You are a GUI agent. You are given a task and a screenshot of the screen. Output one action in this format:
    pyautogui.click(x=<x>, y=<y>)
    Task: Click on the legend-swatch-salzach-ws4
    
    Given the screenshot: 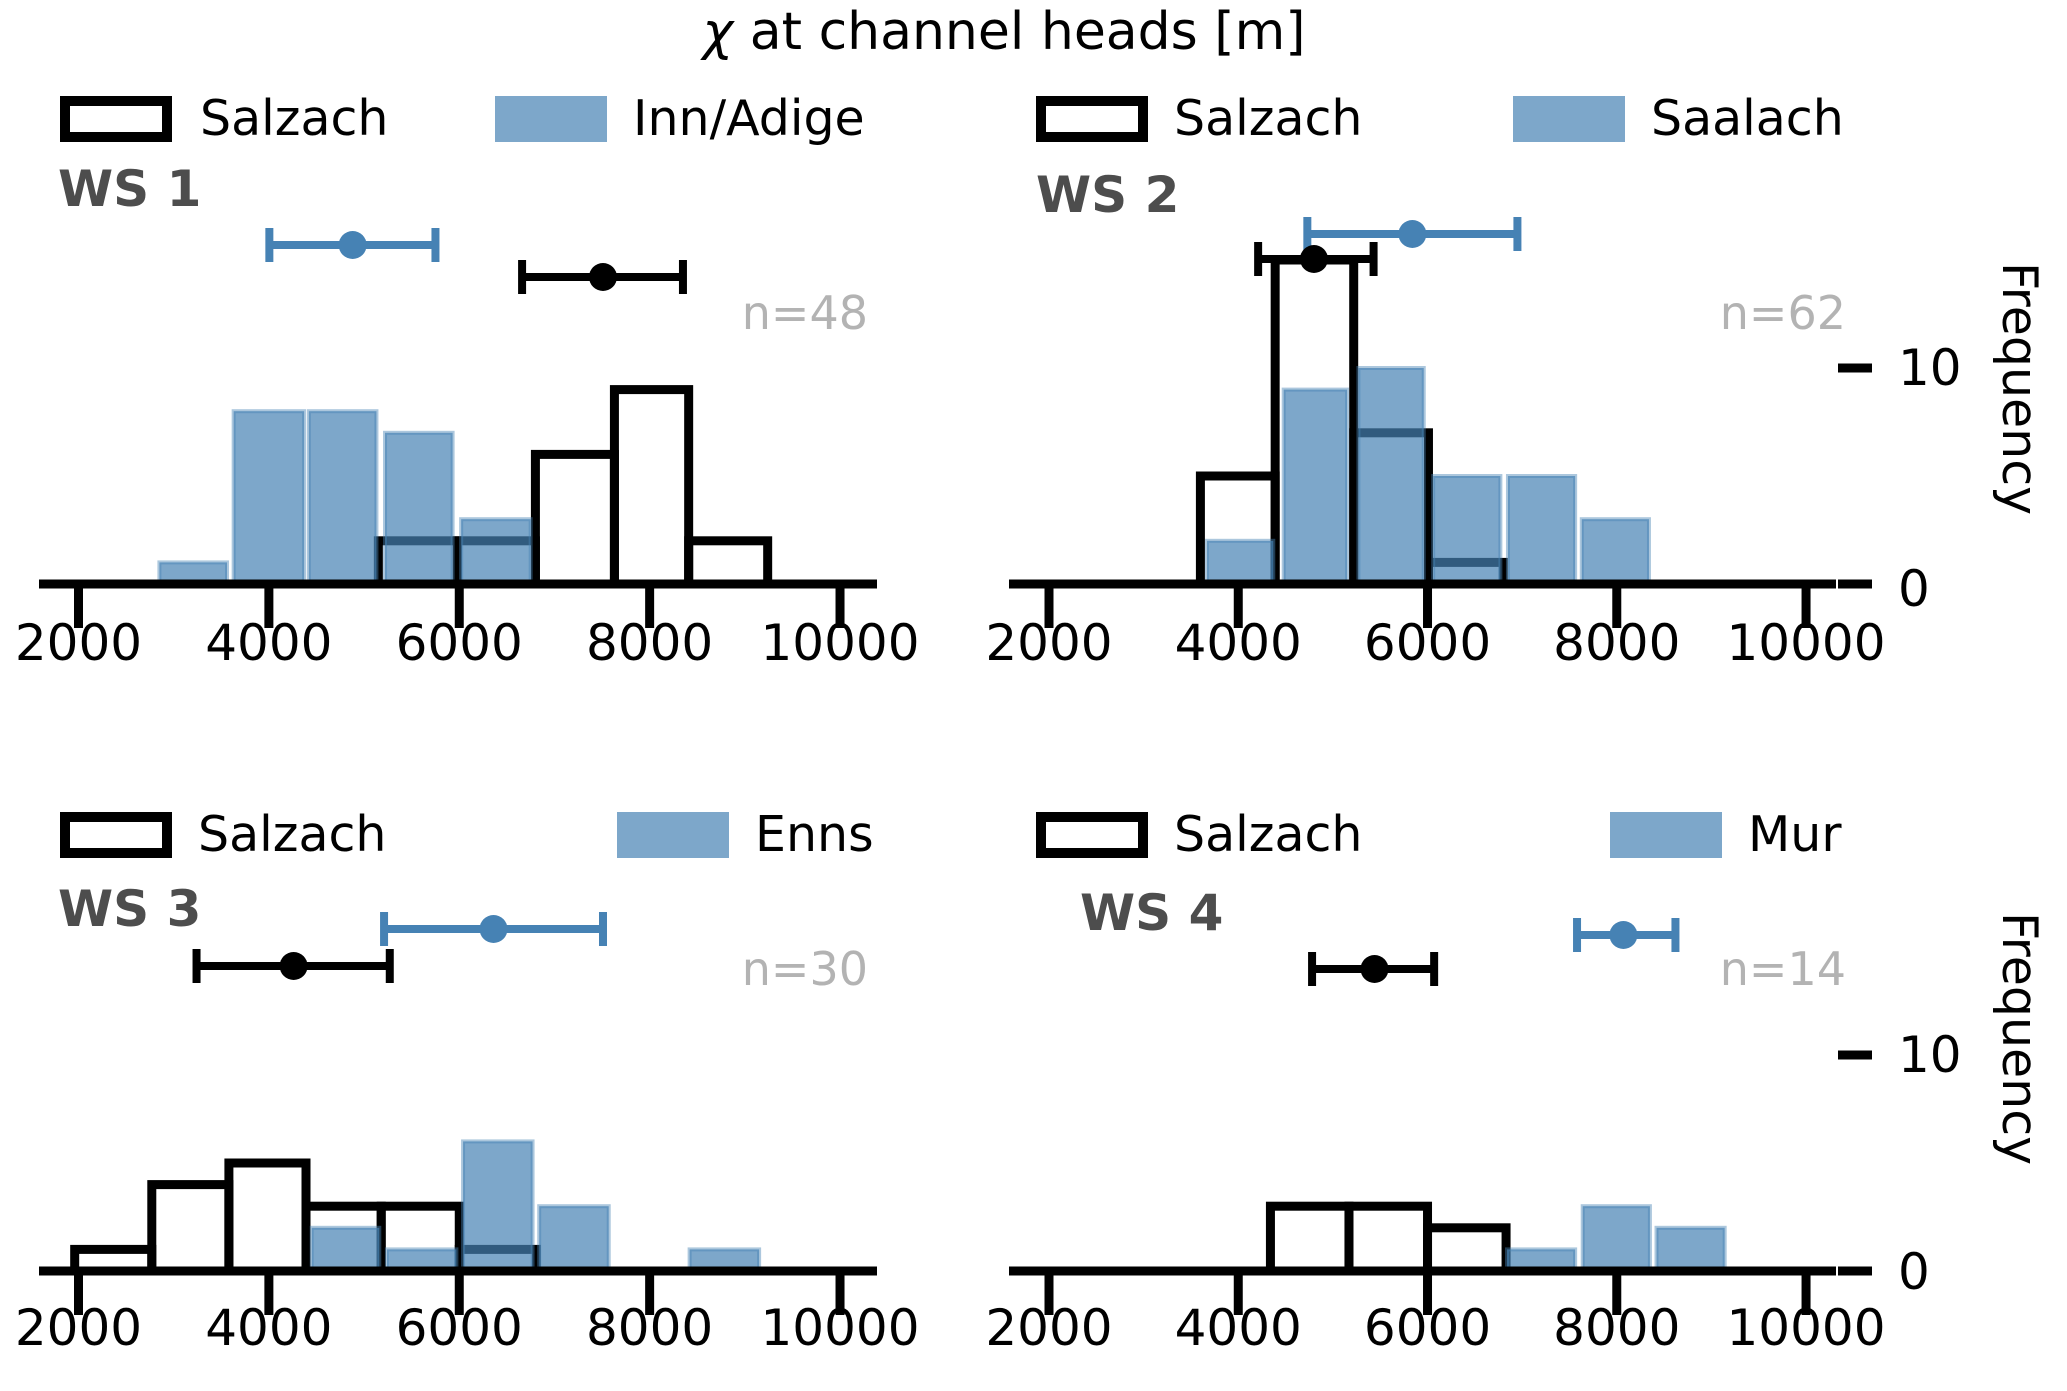 What is the action you would take?
    pyautogui.click(x=1092, y=835)
    